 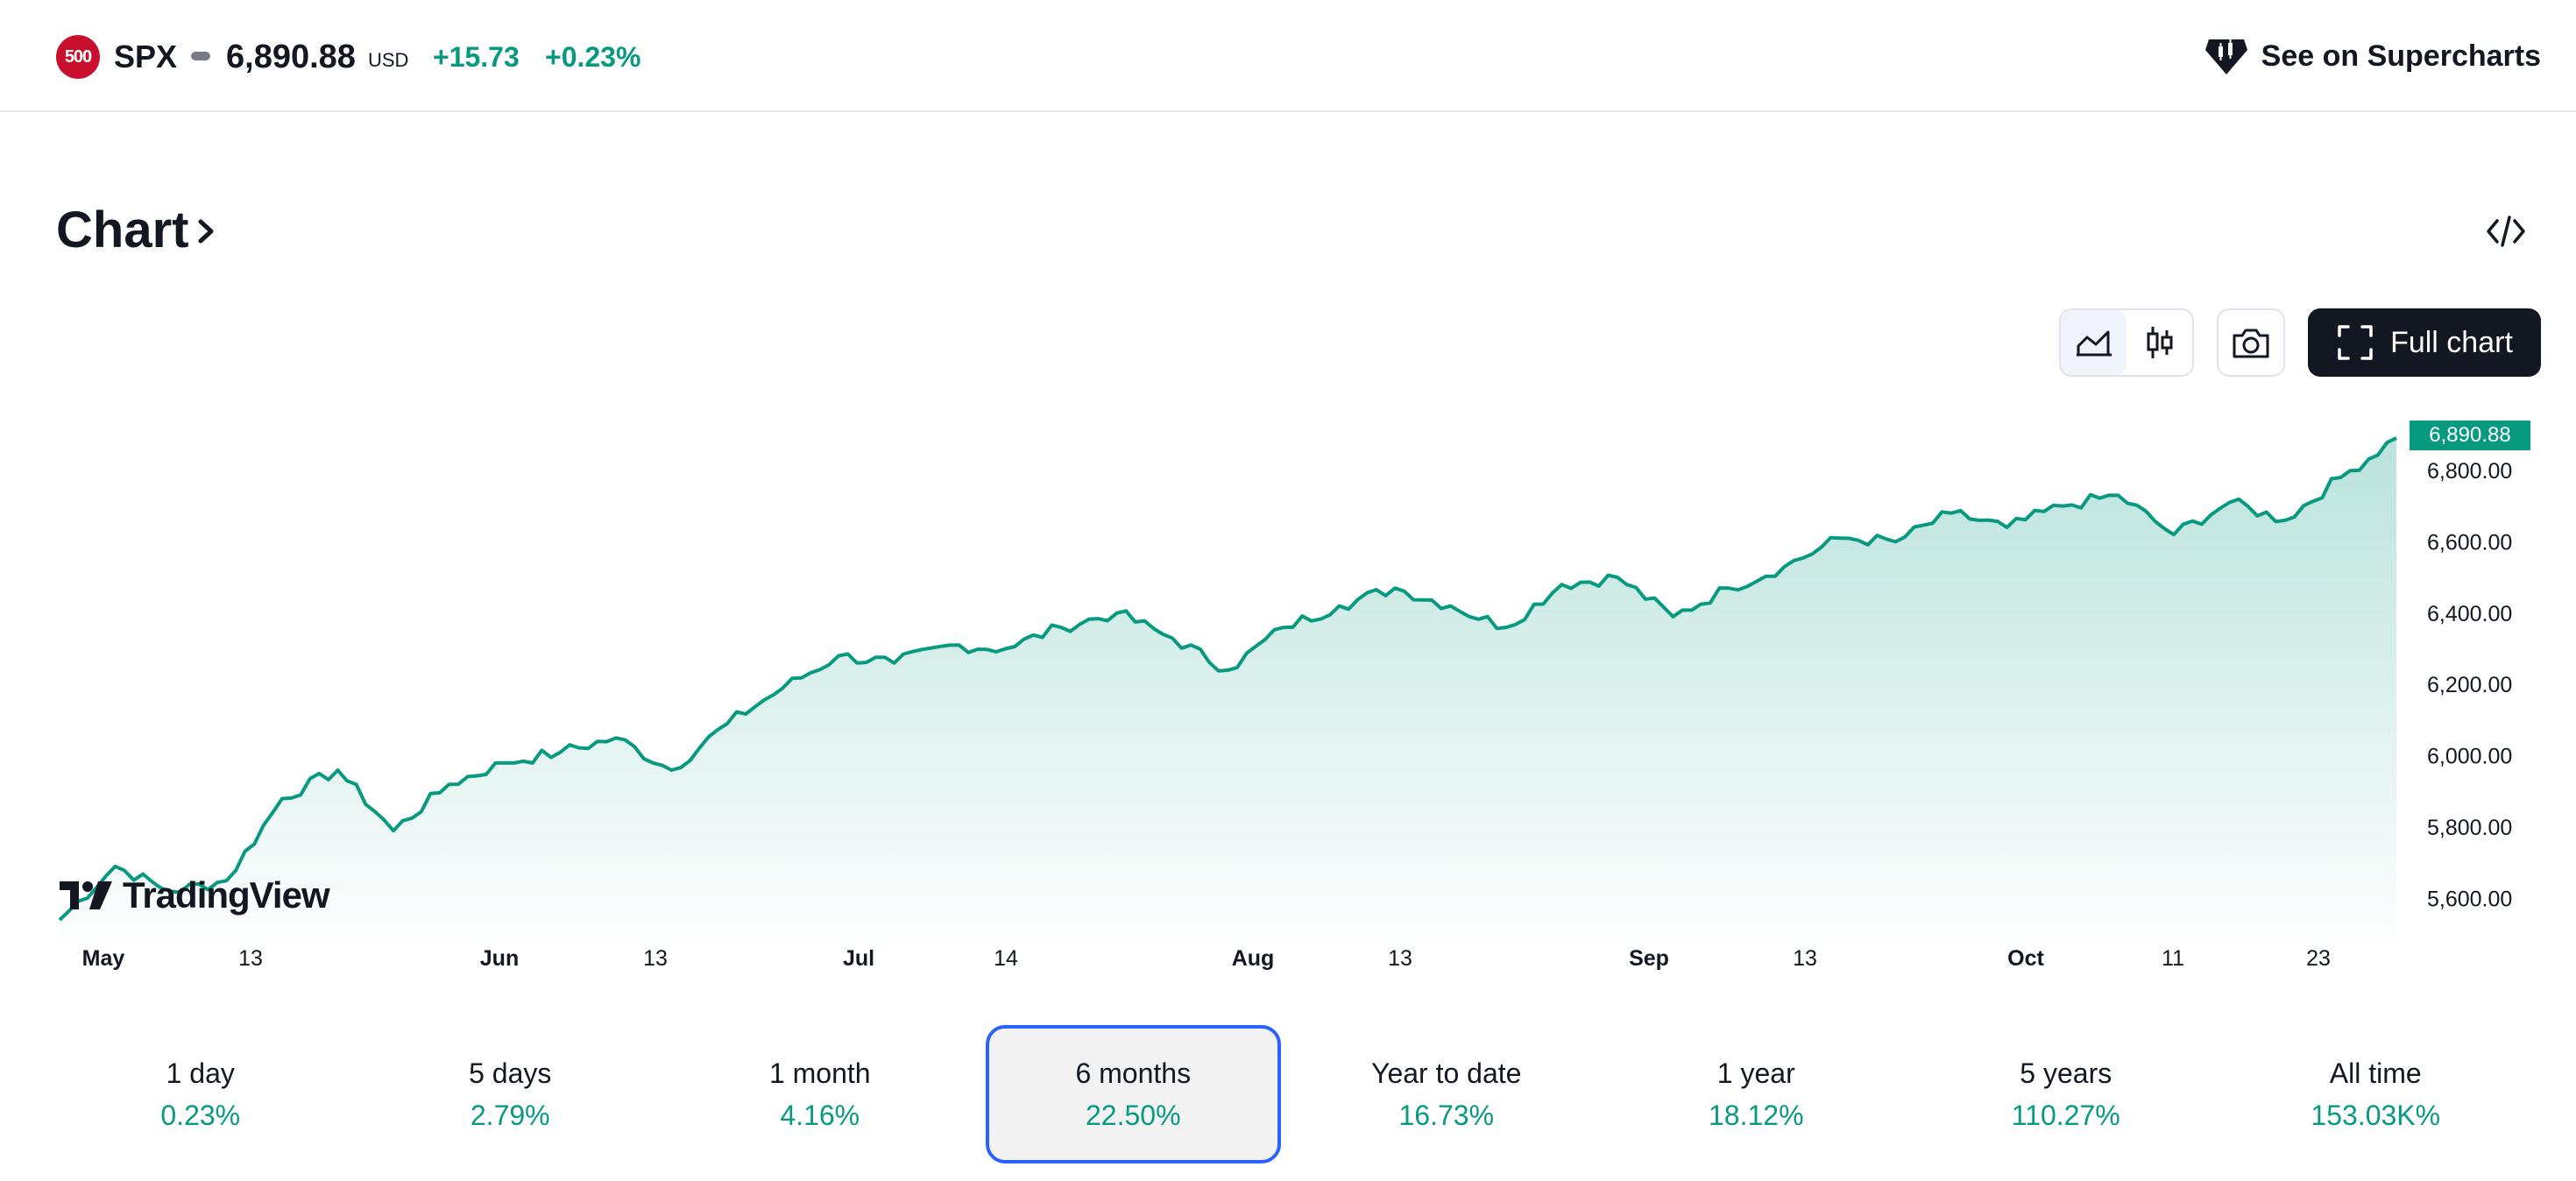 What do you see at coordinates (103, 958) in the screenshot?
I see `x-axis-tick-label: May` at bounding box center [103, 958].